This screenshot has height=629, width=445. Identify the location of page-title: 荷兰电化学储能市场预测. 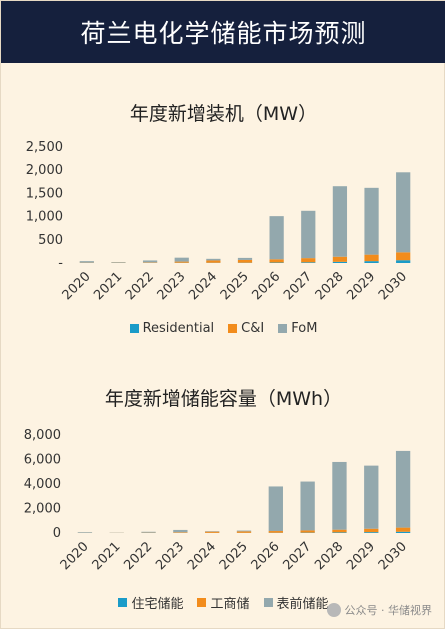
(223, 33).